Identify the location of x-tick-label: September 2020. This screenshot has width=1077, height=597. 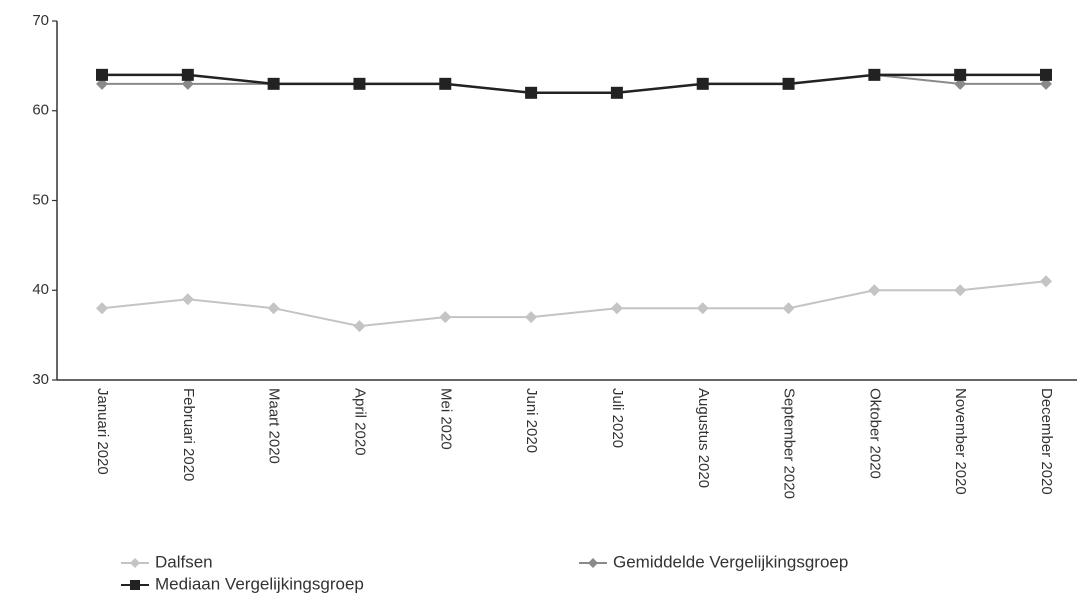
(789, 443).